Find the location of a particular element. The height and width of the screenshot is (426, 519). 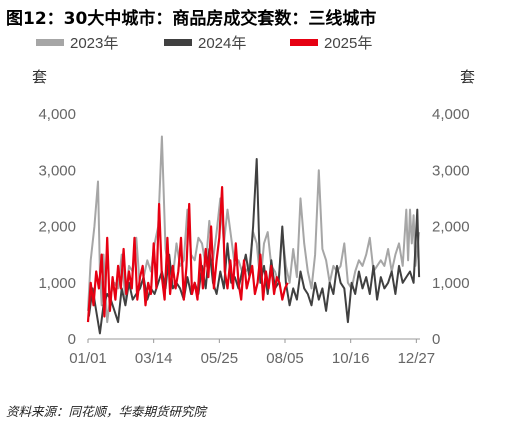

y-tick-label-right: 1,000 is located at coordinates (451, 283).